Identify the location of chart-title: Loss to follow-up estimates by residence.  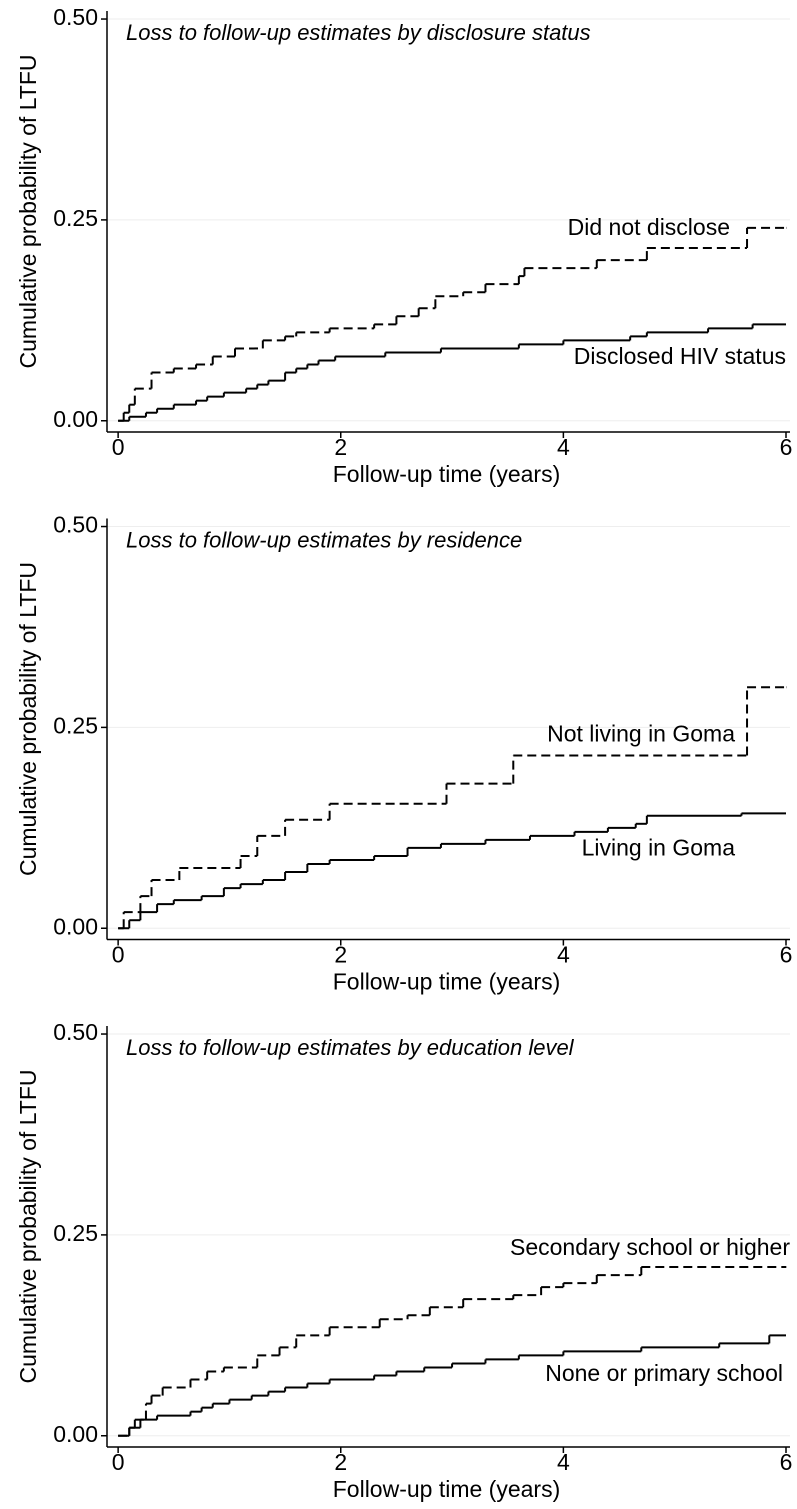
(324, 539).